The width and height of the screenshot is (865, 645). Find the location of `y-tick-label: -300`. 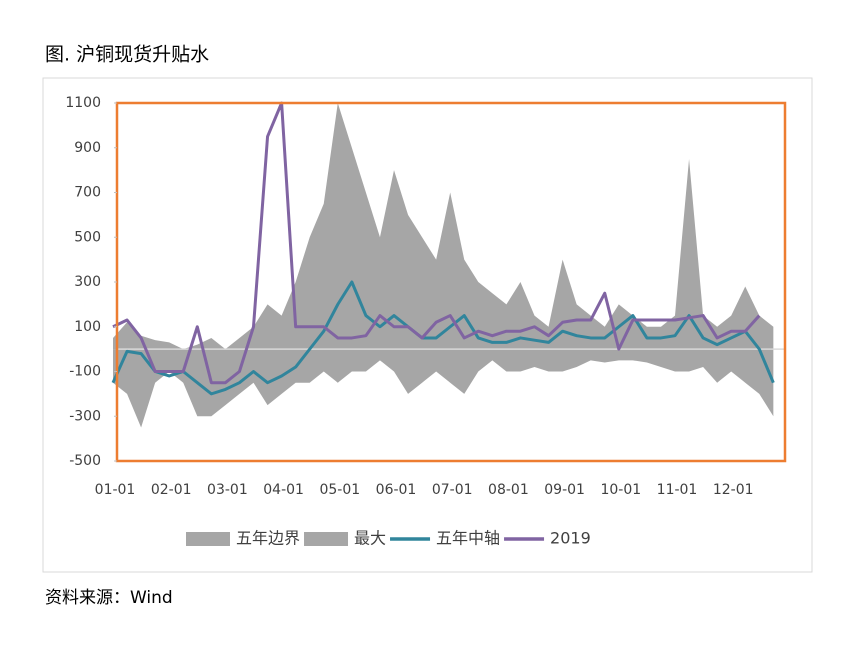

y-tick-label: -300 is located at coordinates (85, 416).